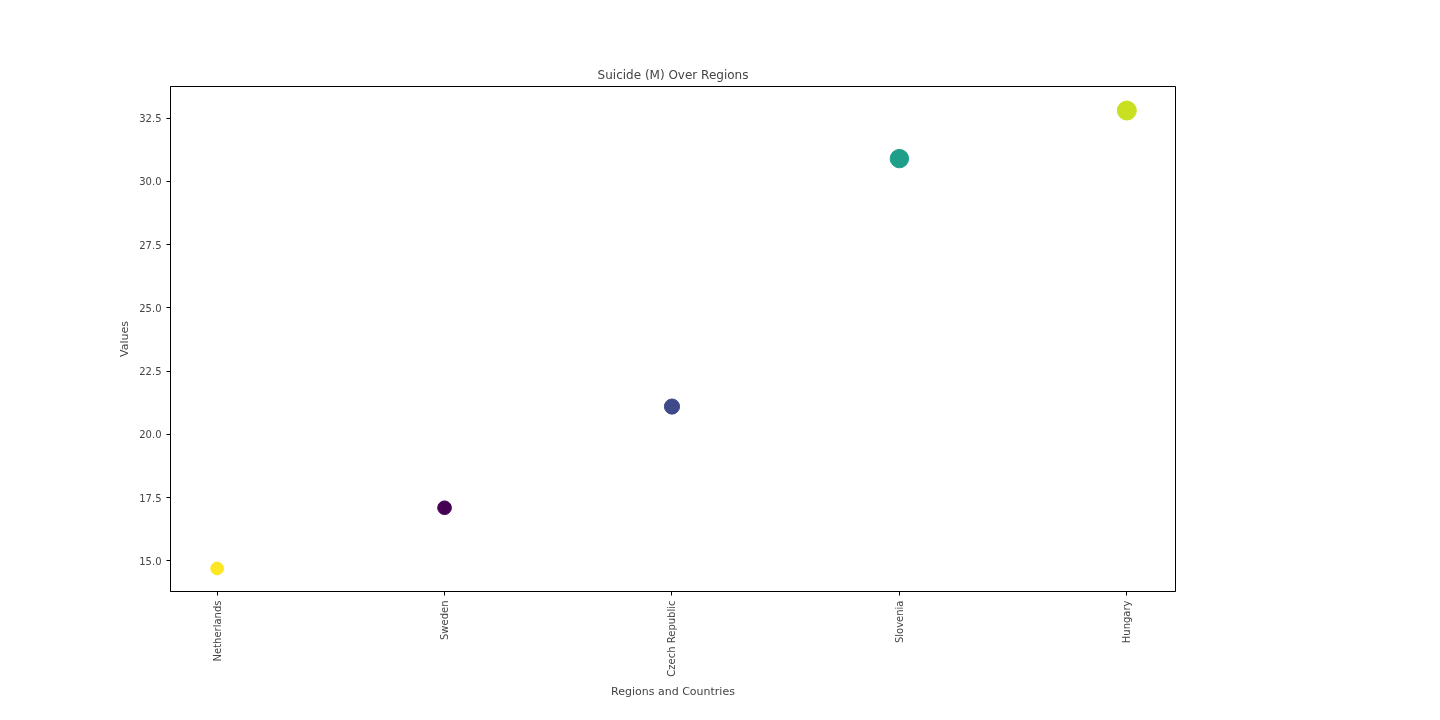 This screenshot has height=720, width=1440. I want to click on y-tick-label: 30.0, so click(150, 182).